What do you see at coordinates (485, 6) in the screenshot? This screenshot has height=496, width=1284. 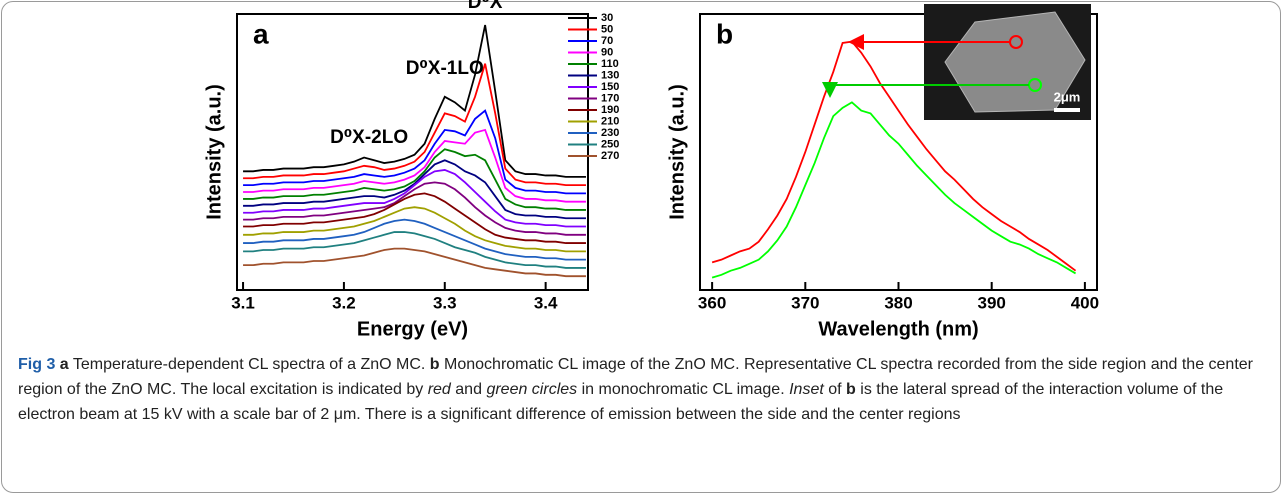 I see `peak-annotation: D⁰X` at bounding box center [485, 6].